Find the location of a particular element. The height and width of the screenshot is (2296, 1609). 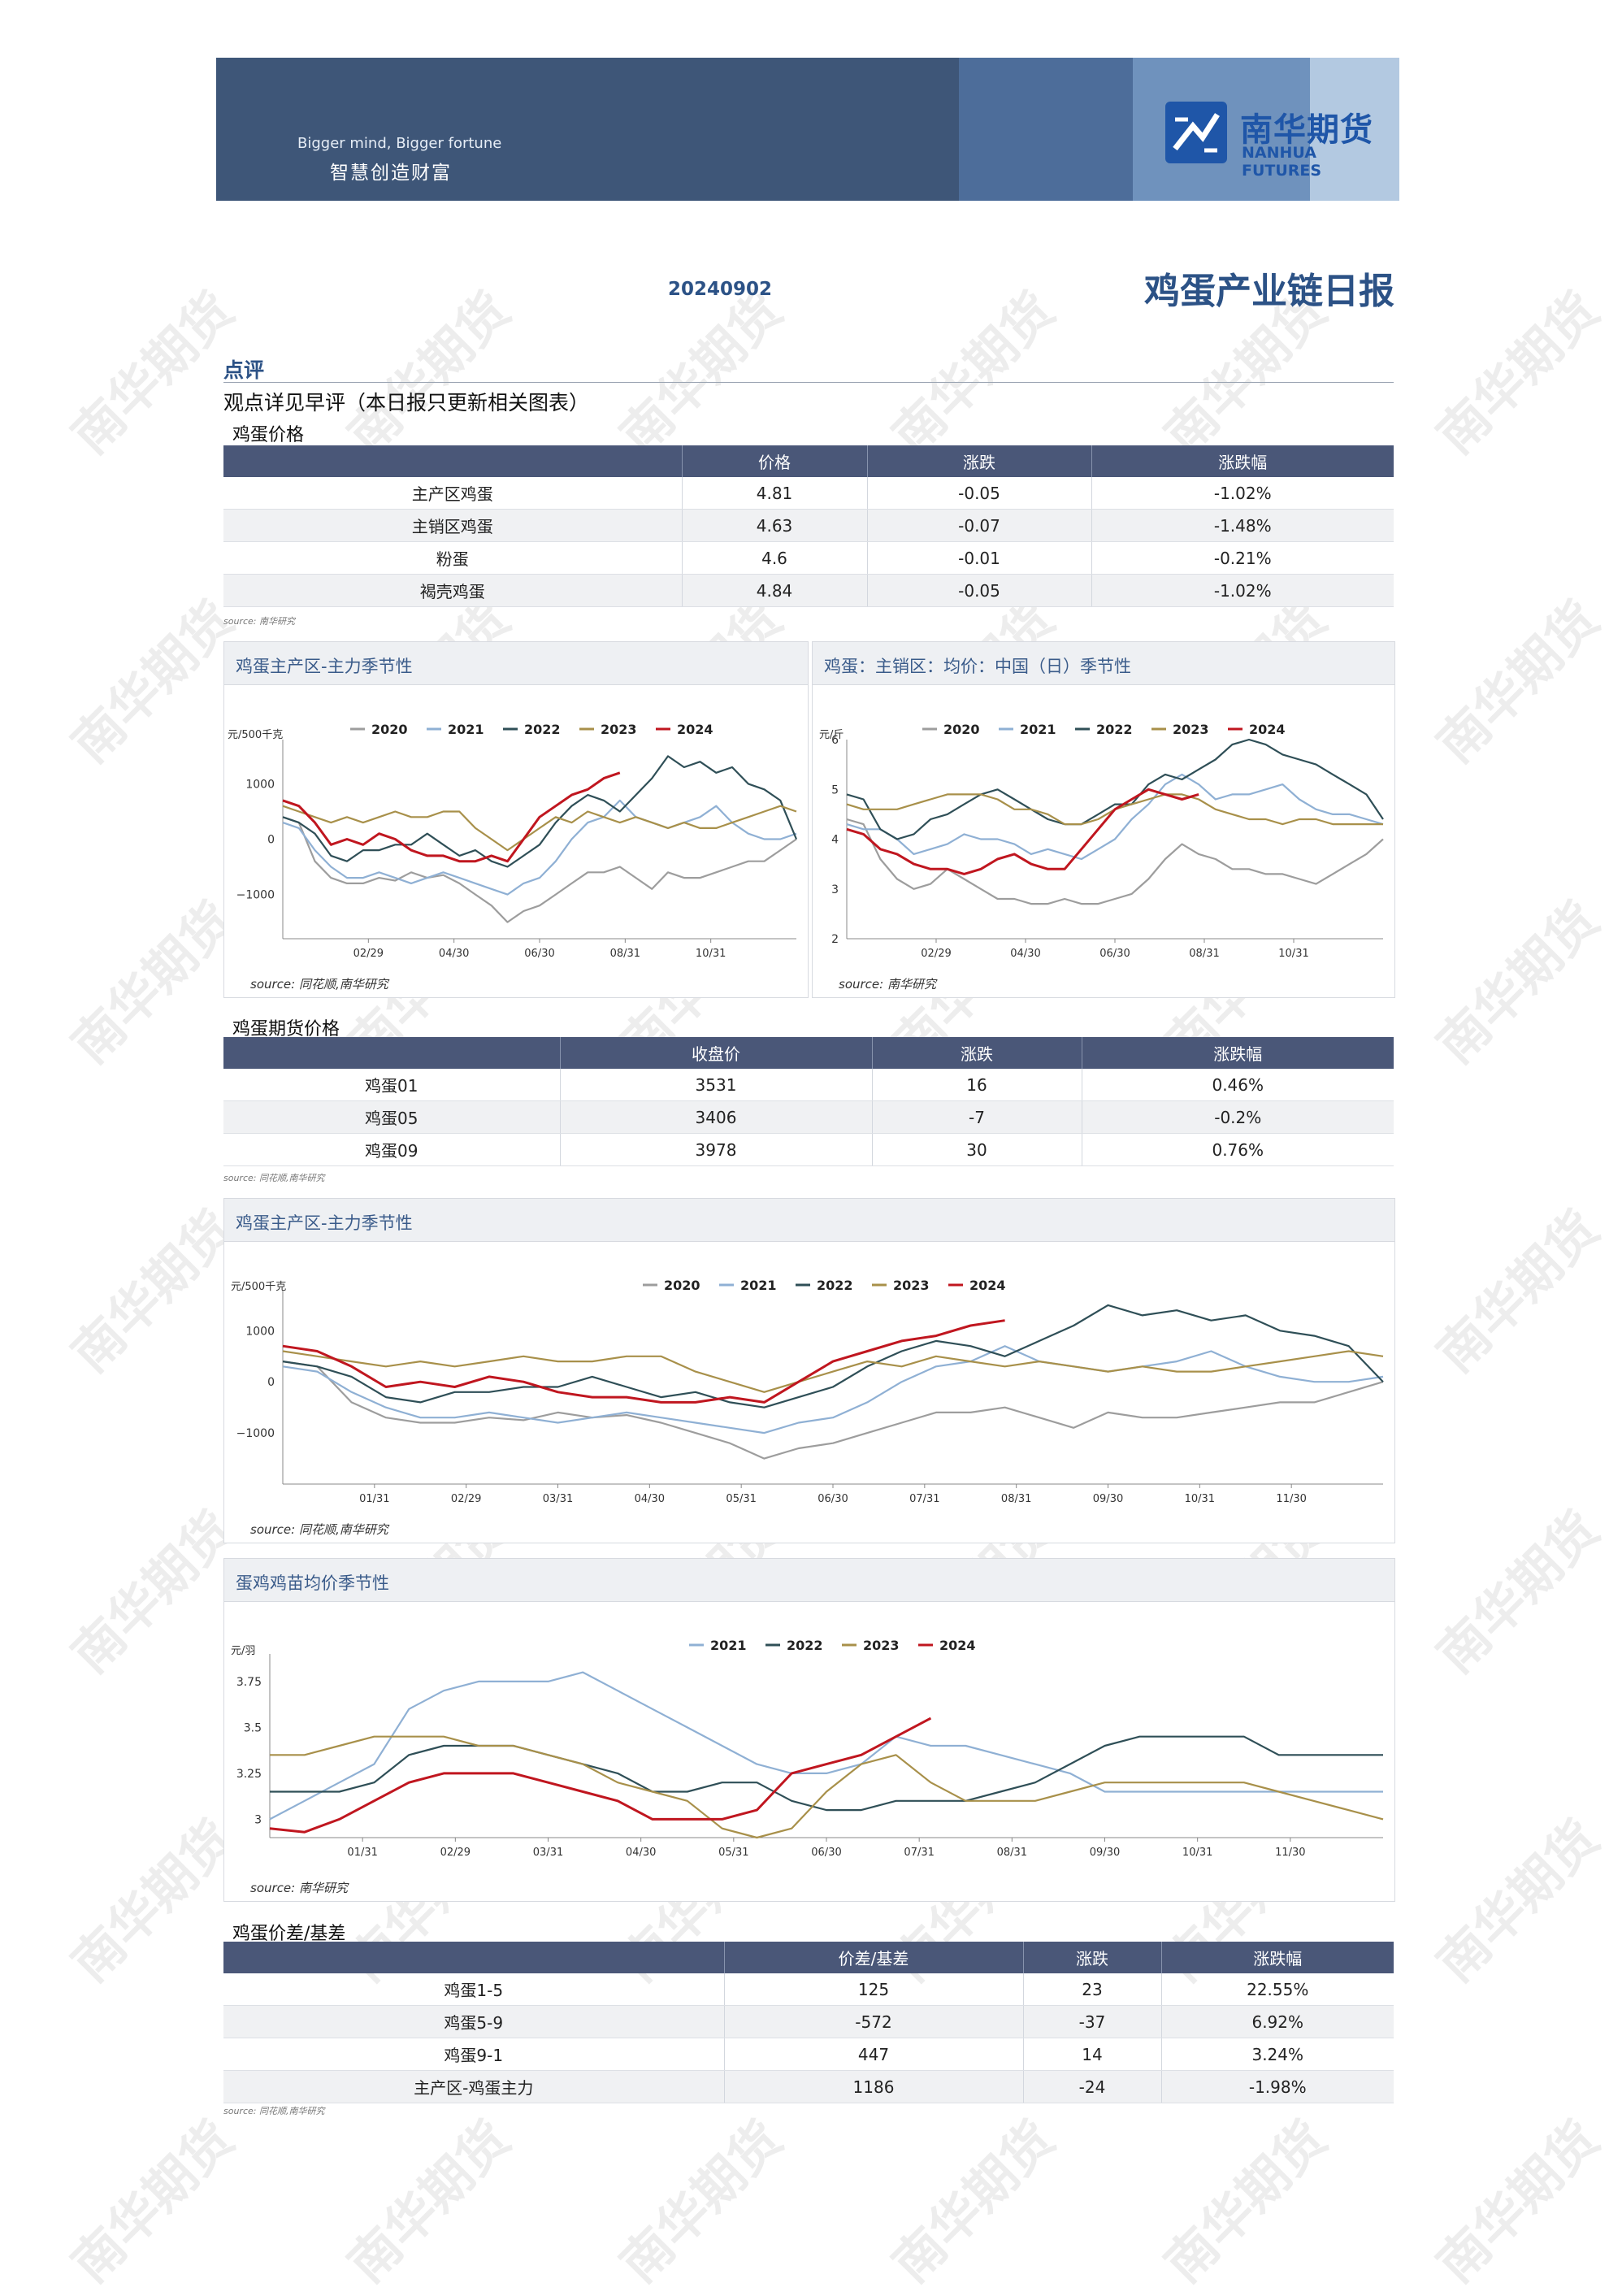

chart-source: source: 南华研究 is located at coordinates (299, 1888).